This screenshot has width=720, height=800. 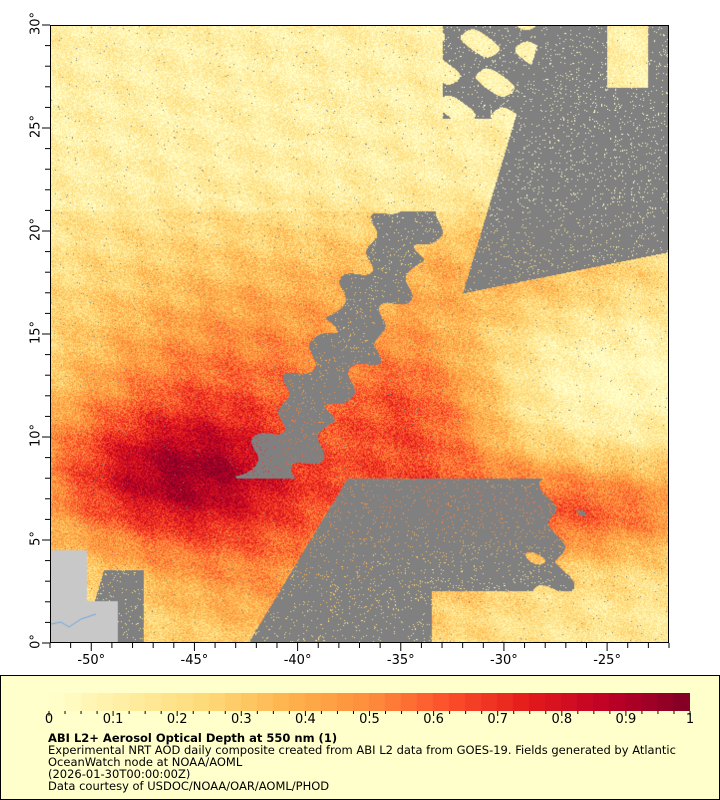 I want to click on x-tick-label: -35°, so click(x=400, y=660).